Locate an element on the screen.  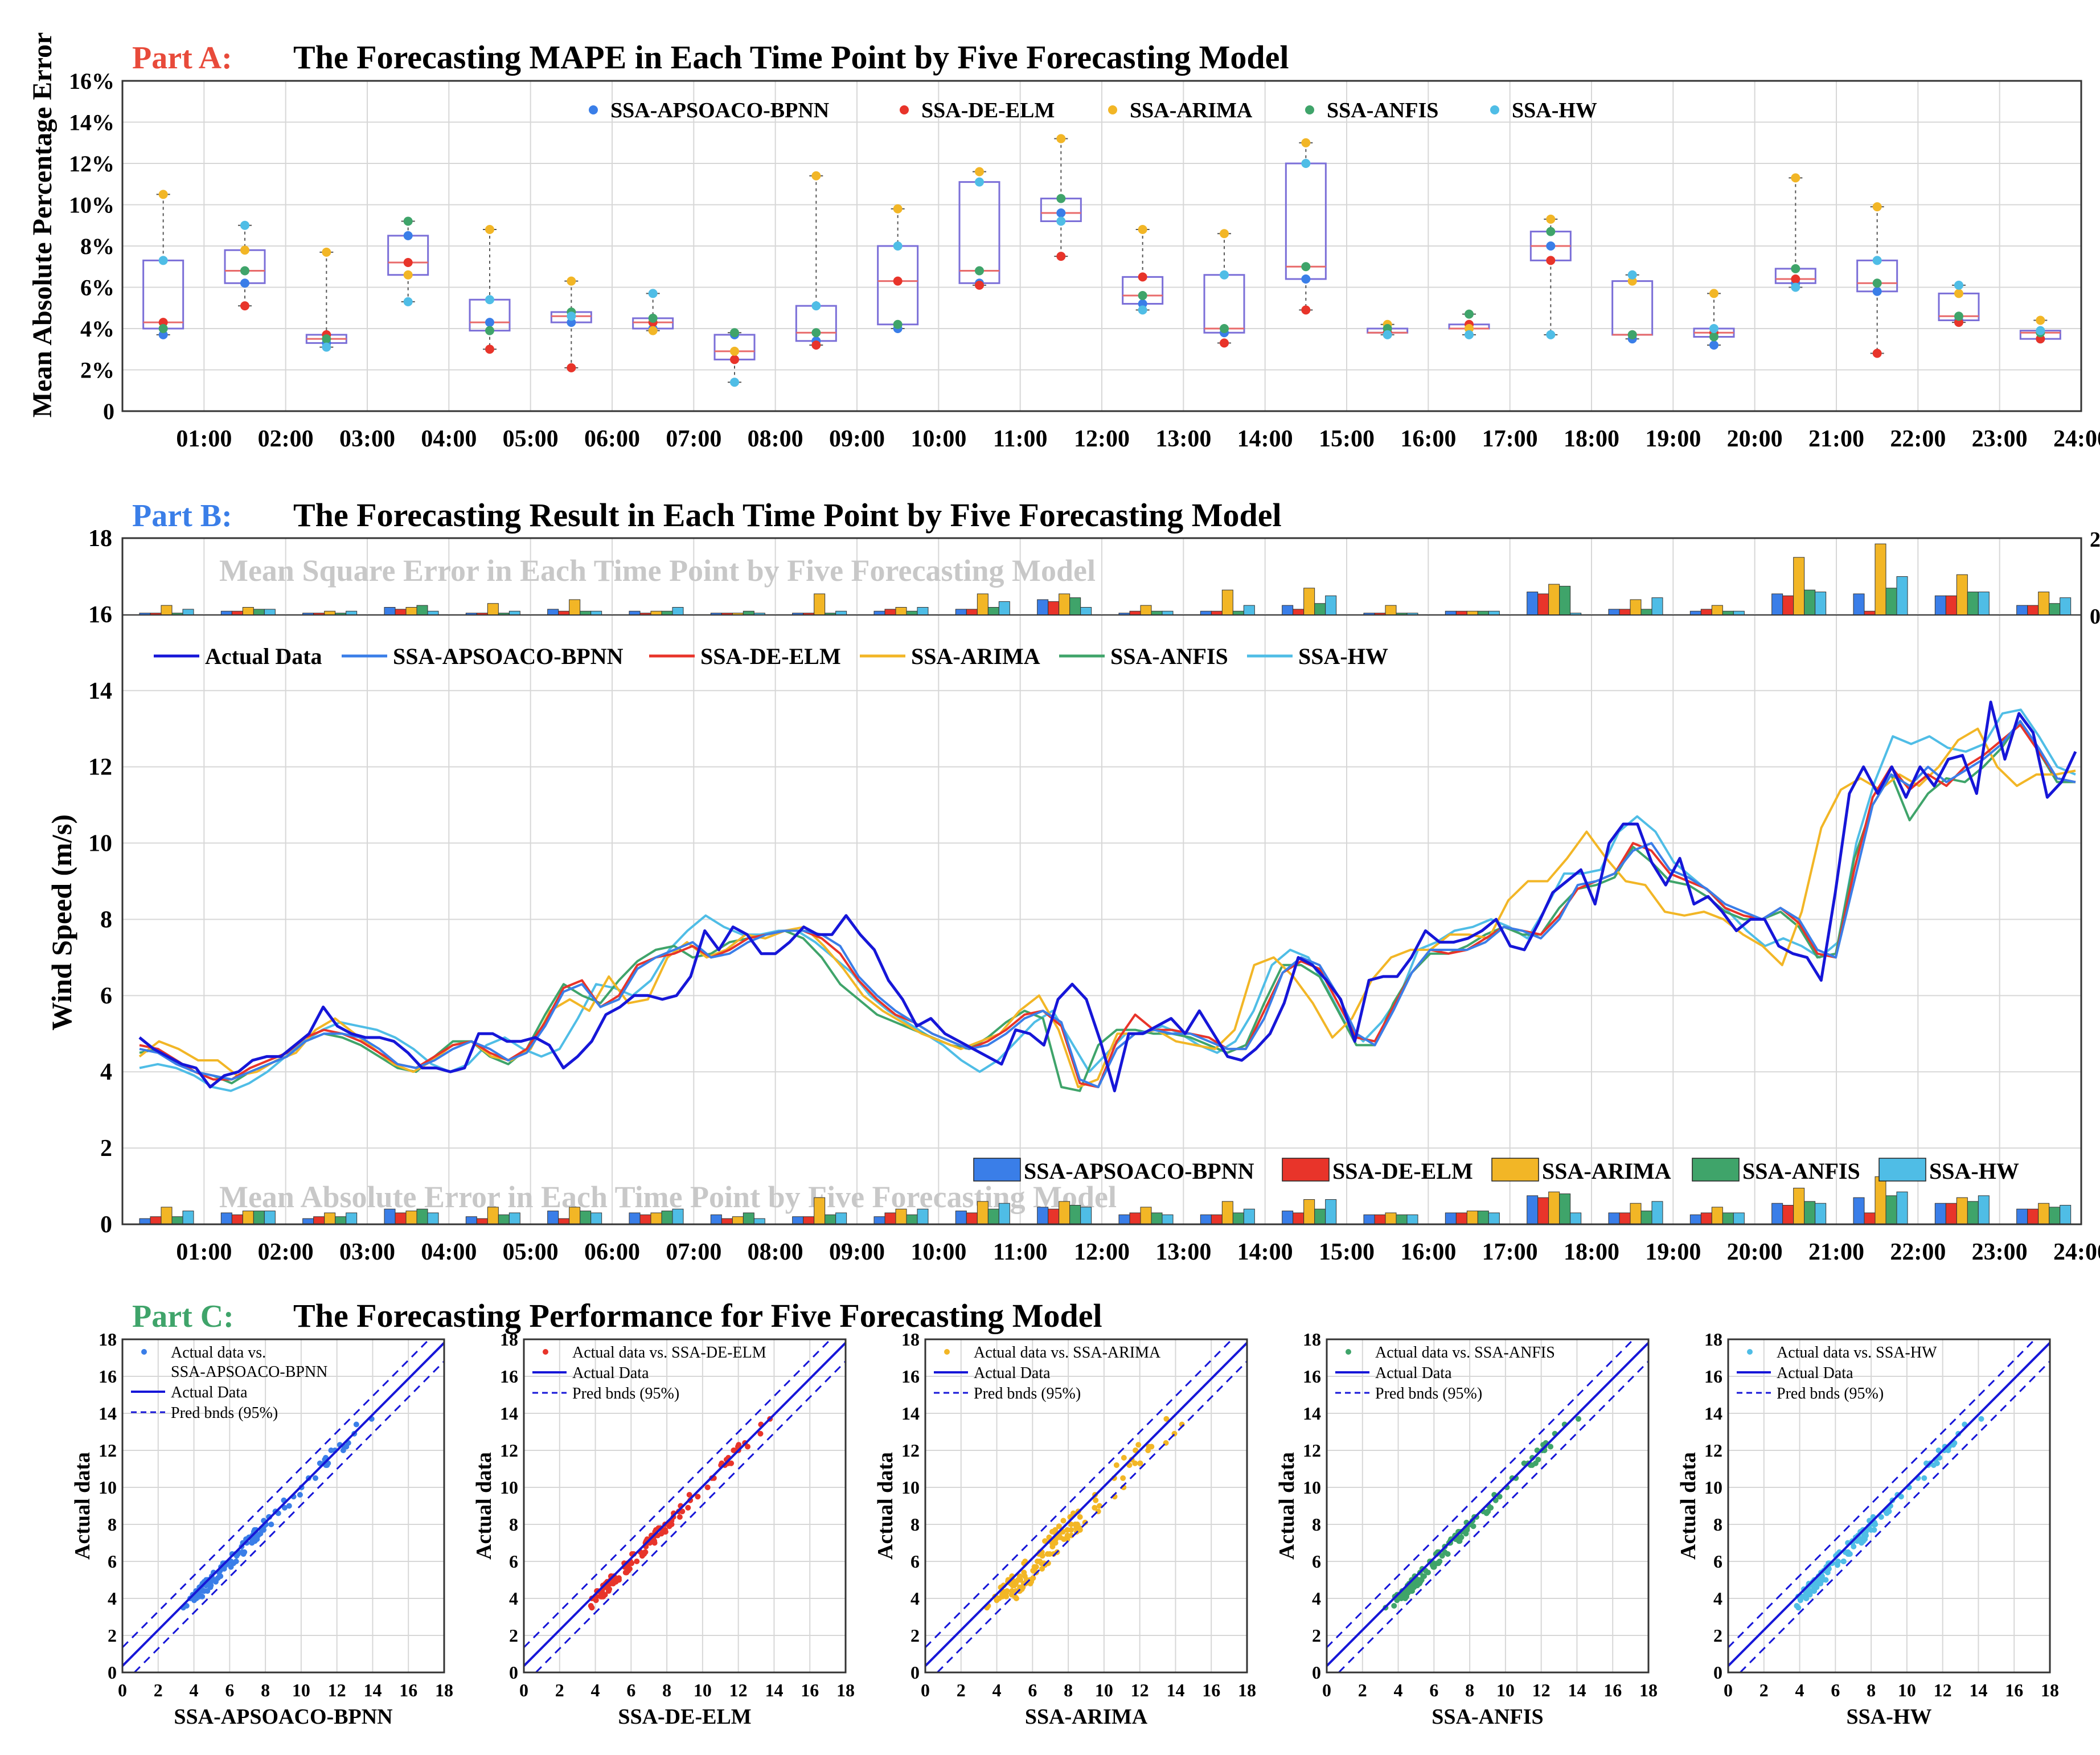
legend-line-label-anfis: SSA-ANFIS is located at coordinates (1169, 656).